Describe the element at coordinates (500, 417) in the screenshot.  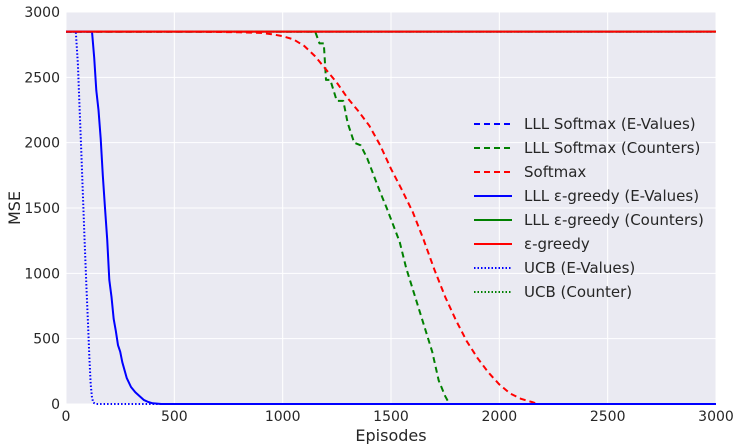
I see `x-tick-label: 2000` at that location.